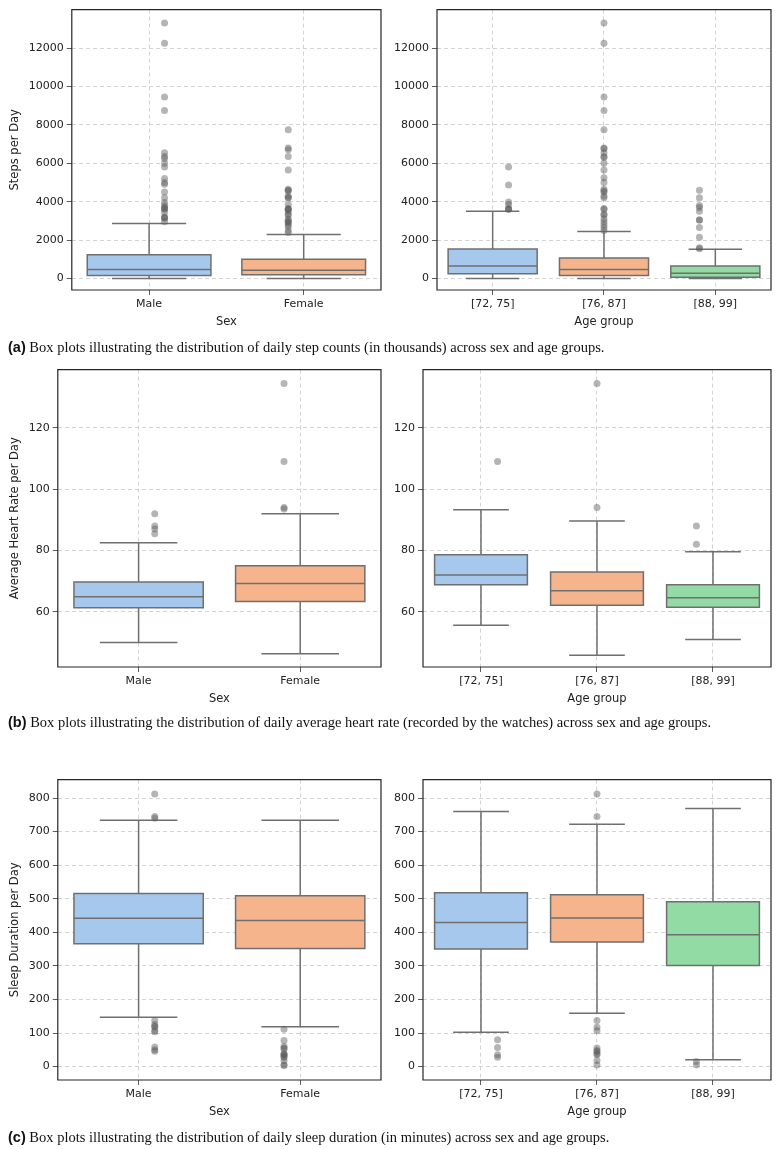  What do you see at coordinates (13, 518) in the screenshot?
I see `y-axis-title: Average Heart Rate per Day` at bounding box center [13, 518].